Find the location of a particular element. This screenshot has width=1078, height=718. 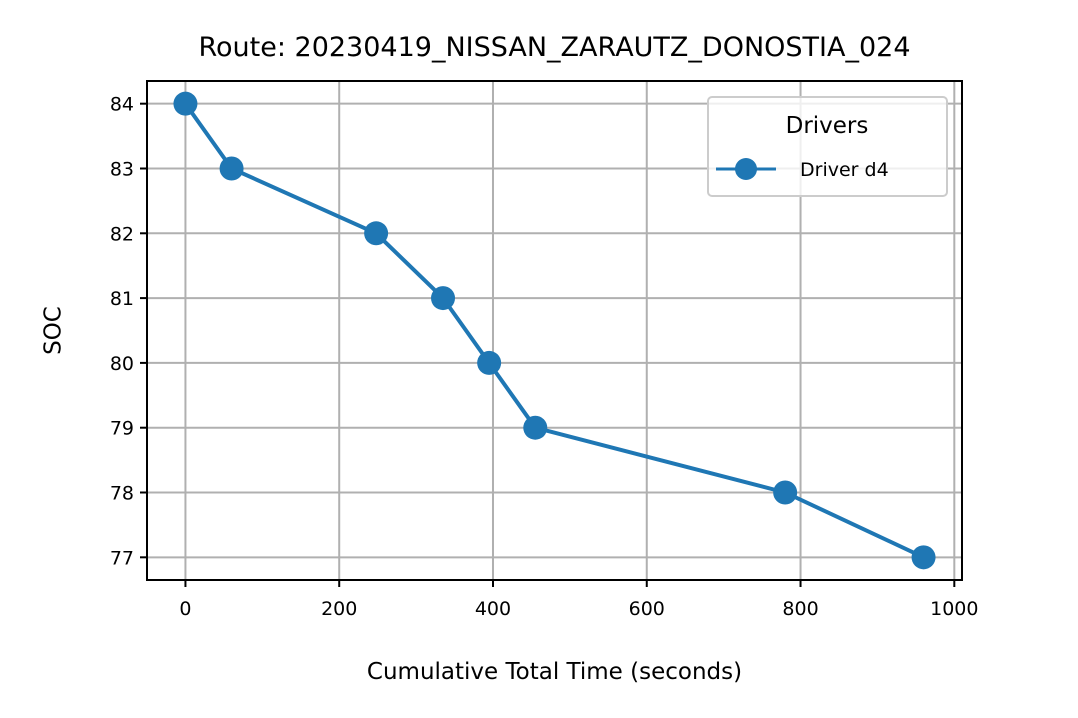

legend-box is located at coordinates (827, 146).